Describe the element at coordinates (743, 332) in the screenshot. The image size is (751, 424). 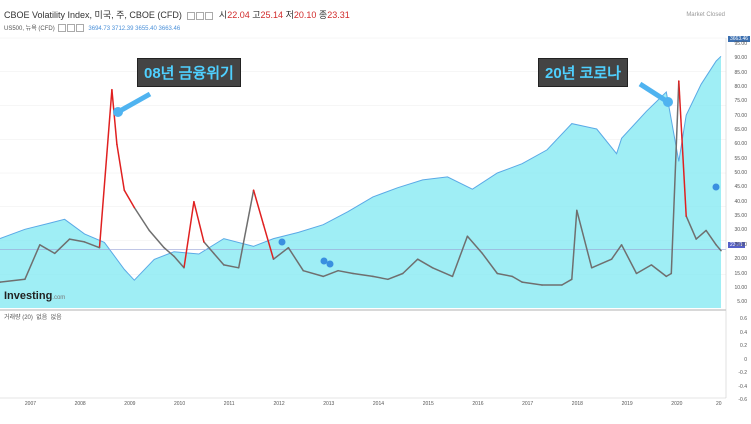
I see `sub-y-tick-label: 0.4` at that location.